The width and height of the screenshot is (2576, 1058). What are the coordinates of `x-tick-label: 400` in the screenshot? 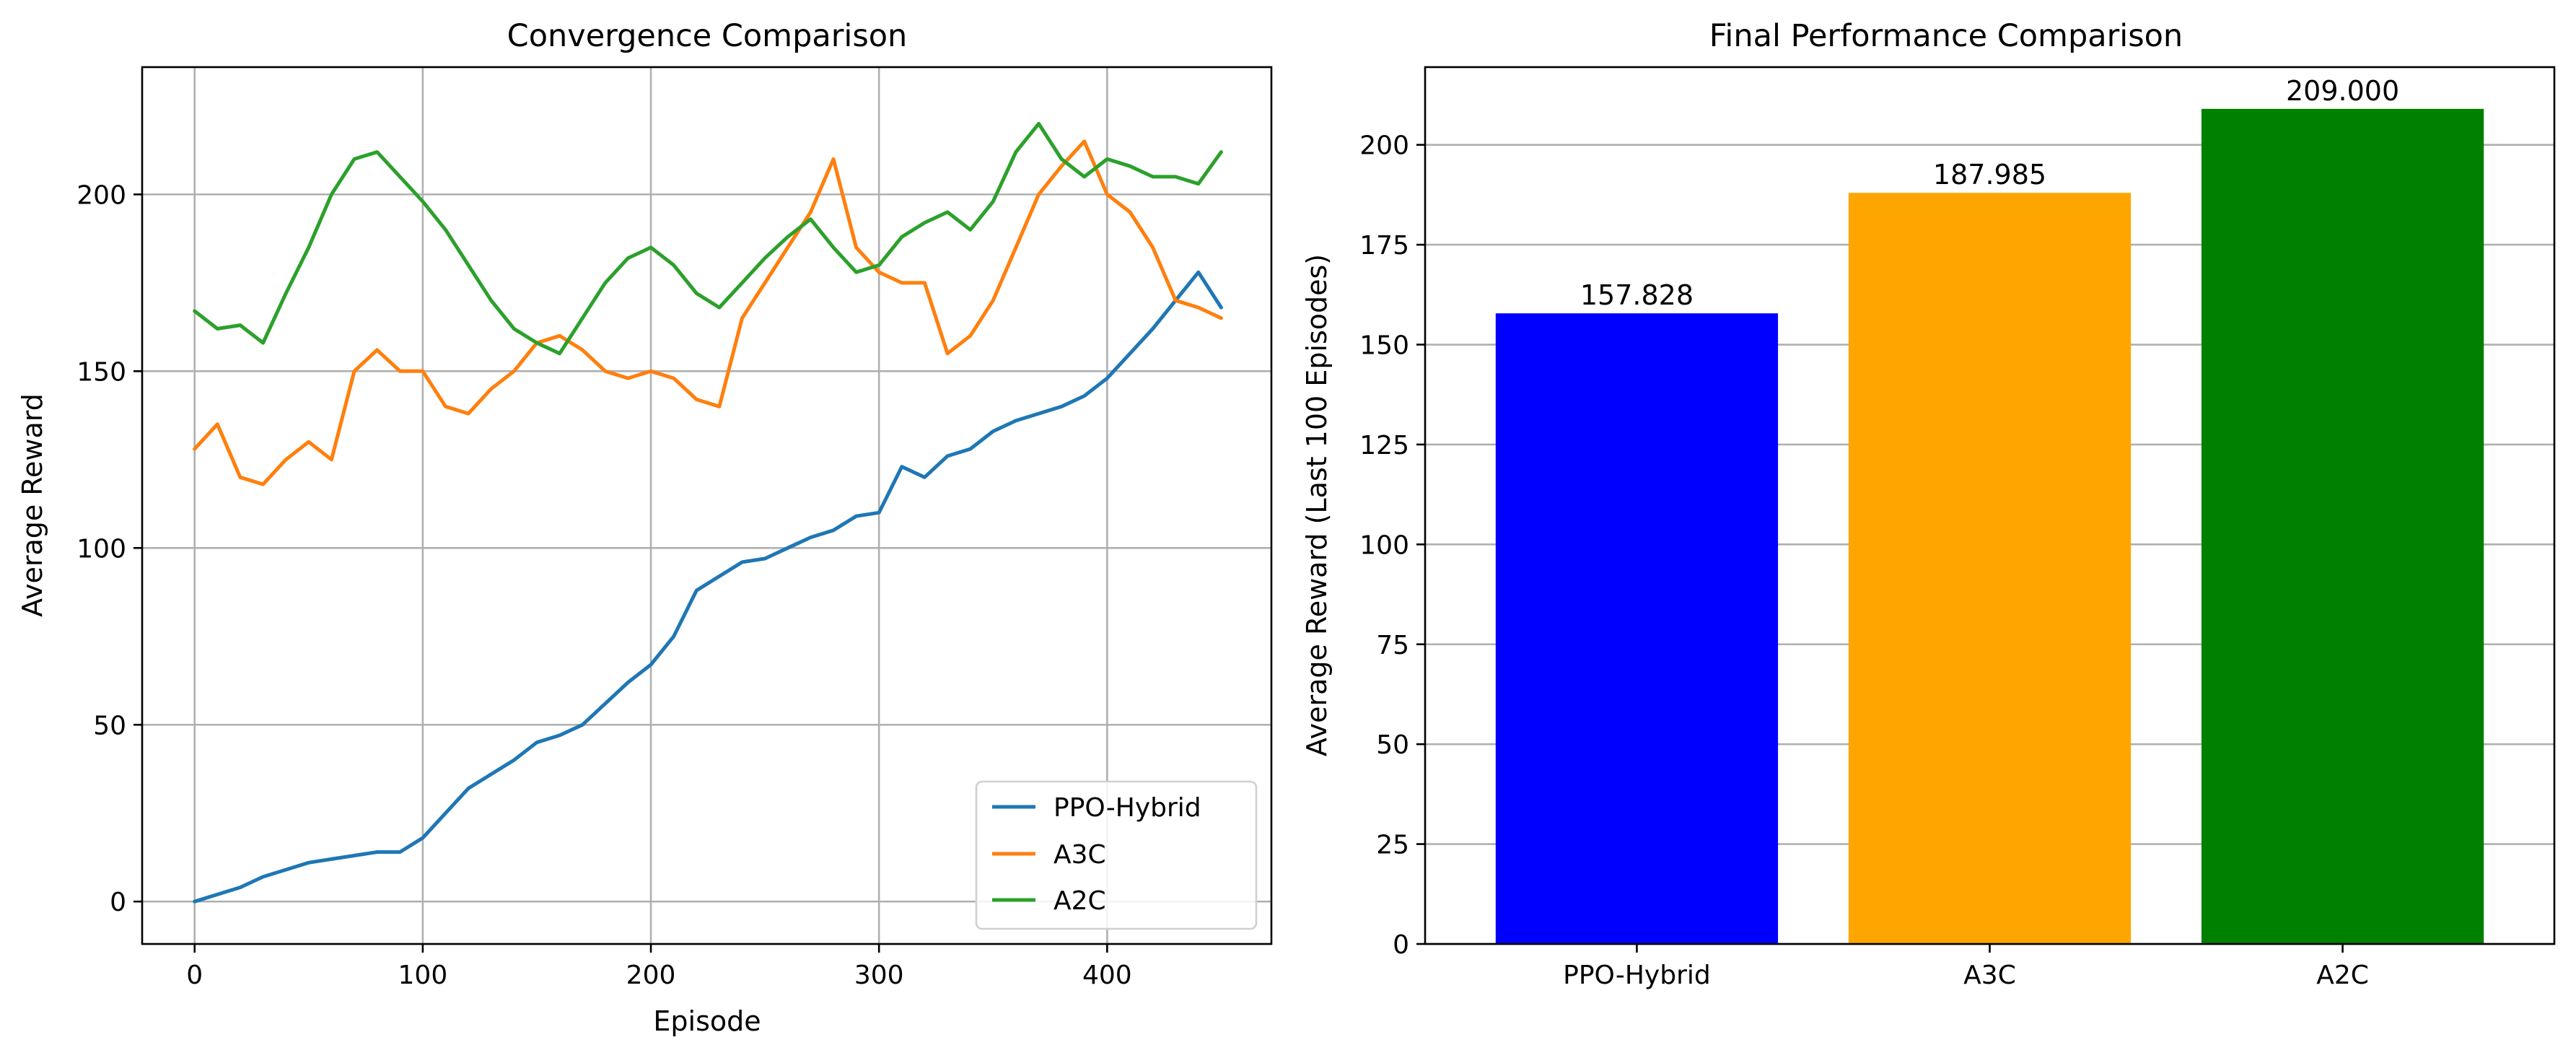 It's located at (1107, 975).